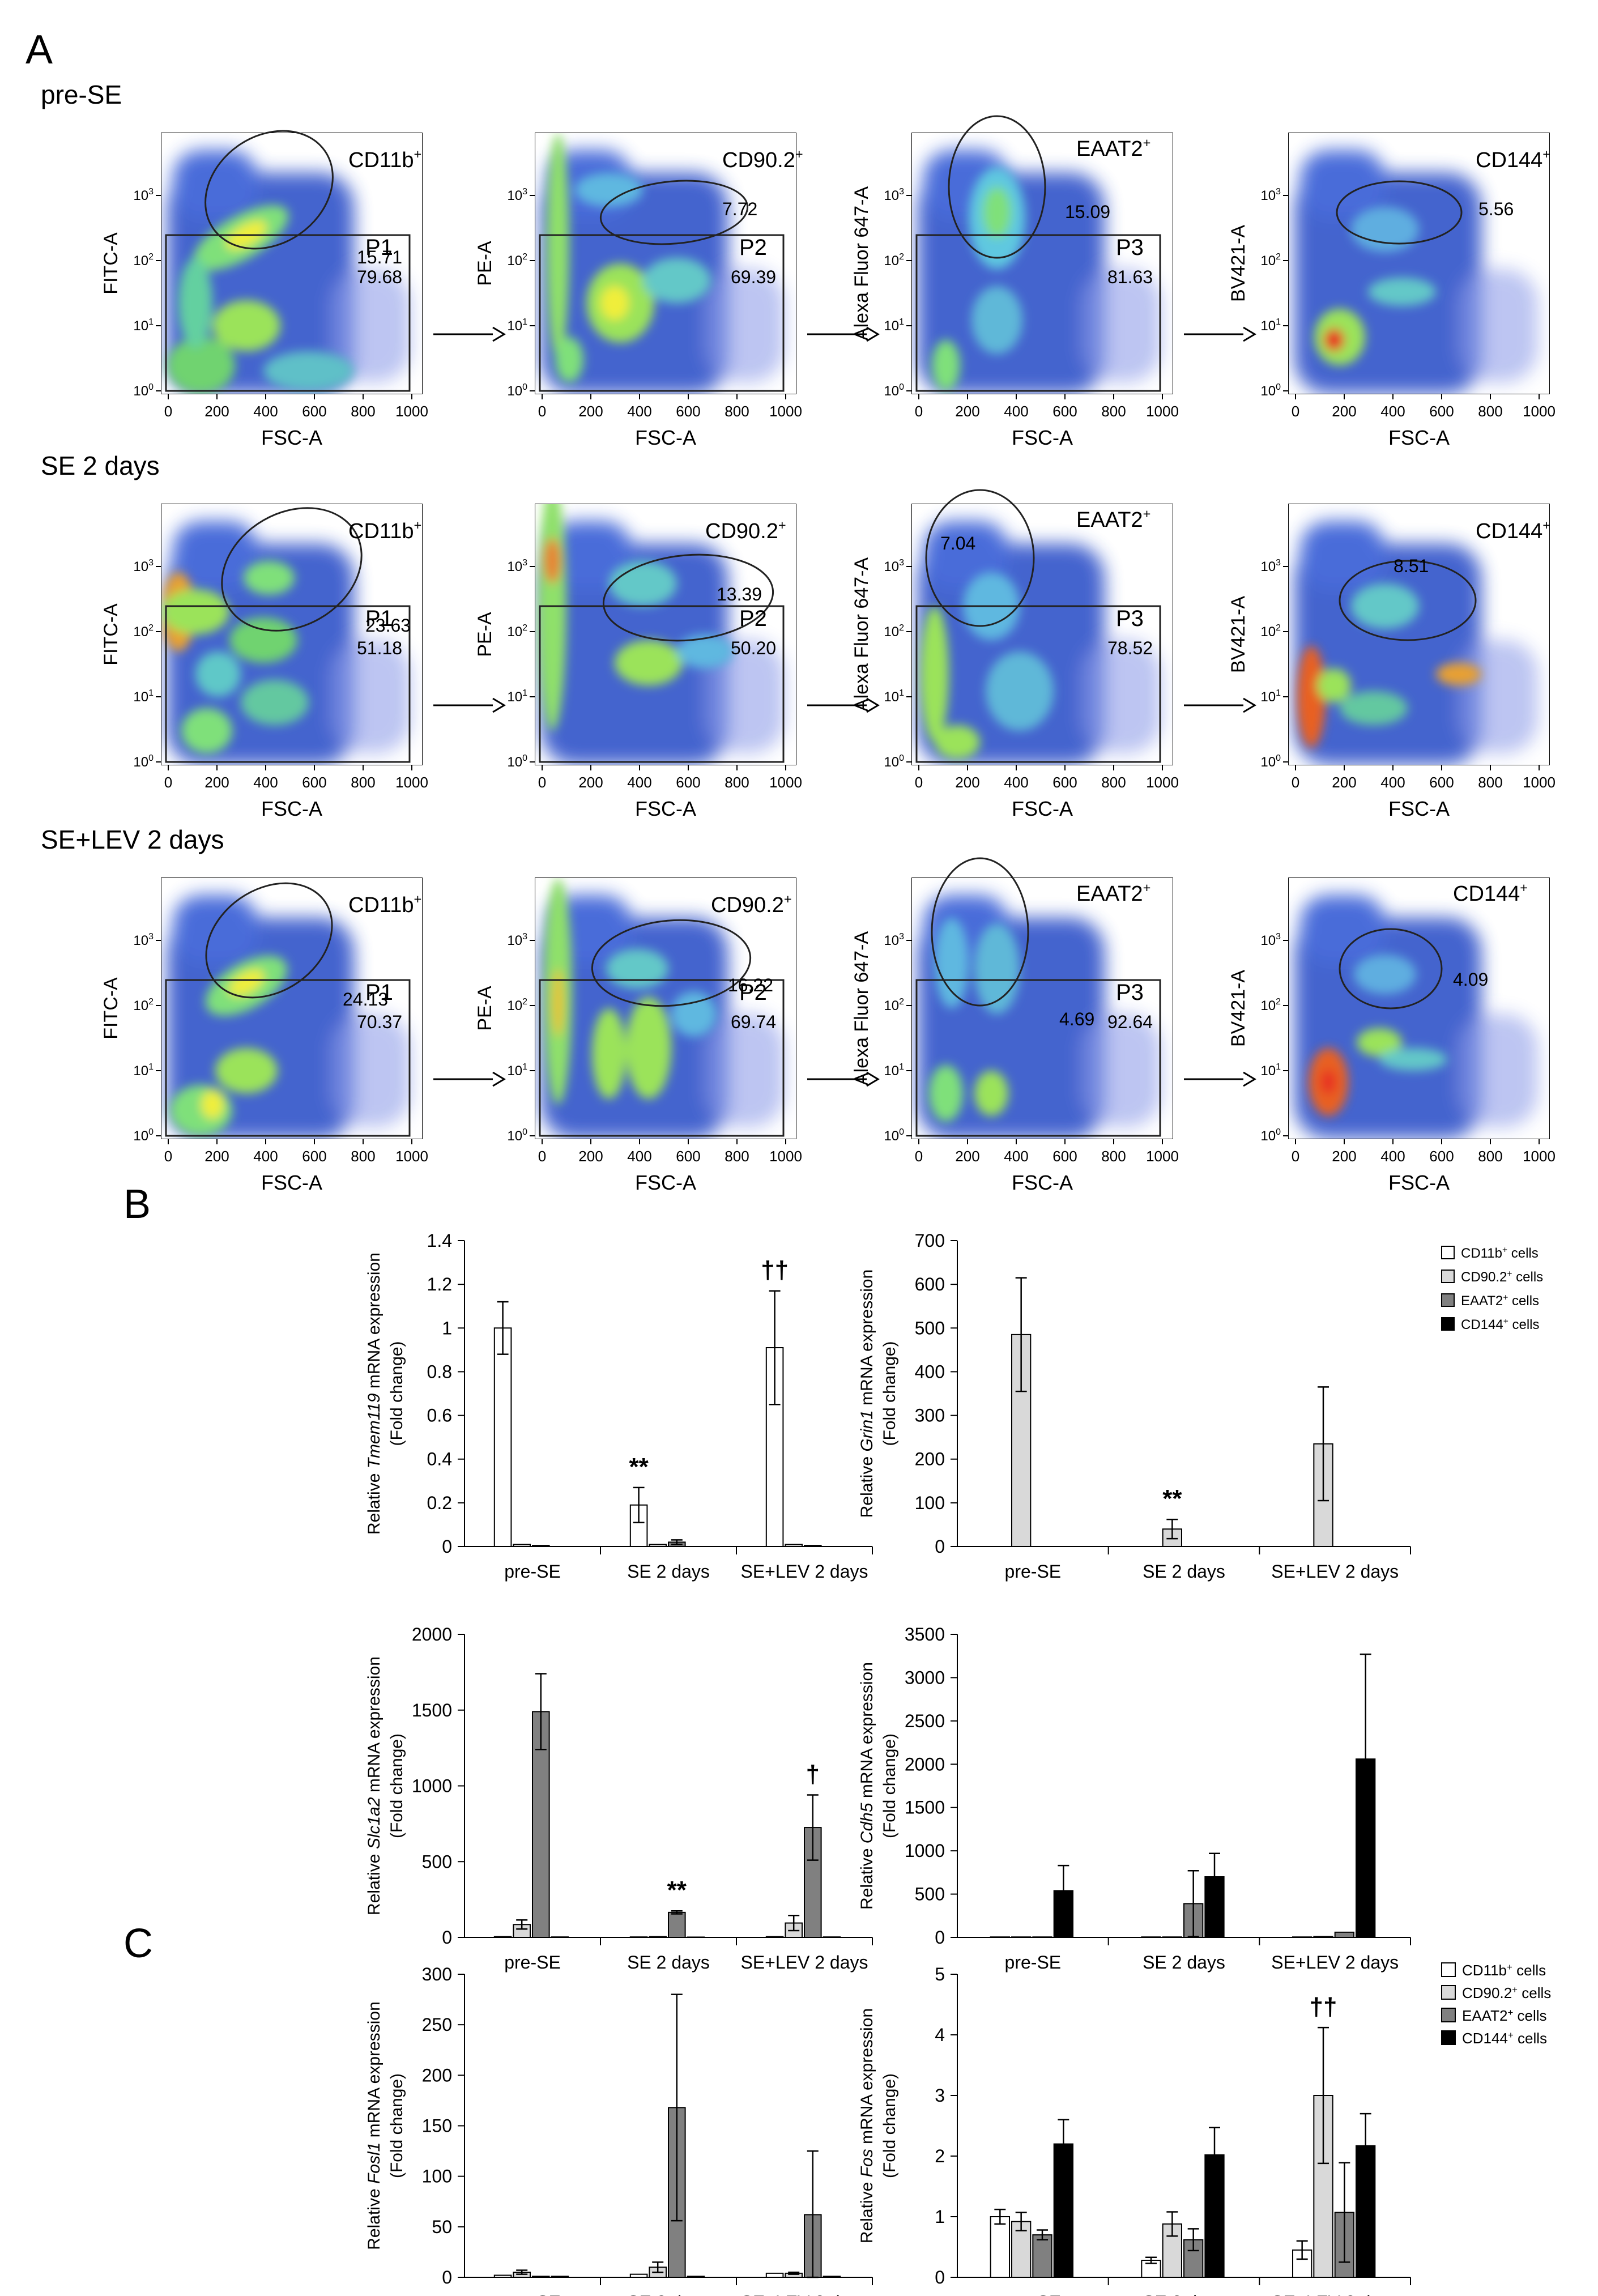  Describe the element at coordinates (753, 618) in the screenshot. I see `rect-gate-name: P2` at that location.